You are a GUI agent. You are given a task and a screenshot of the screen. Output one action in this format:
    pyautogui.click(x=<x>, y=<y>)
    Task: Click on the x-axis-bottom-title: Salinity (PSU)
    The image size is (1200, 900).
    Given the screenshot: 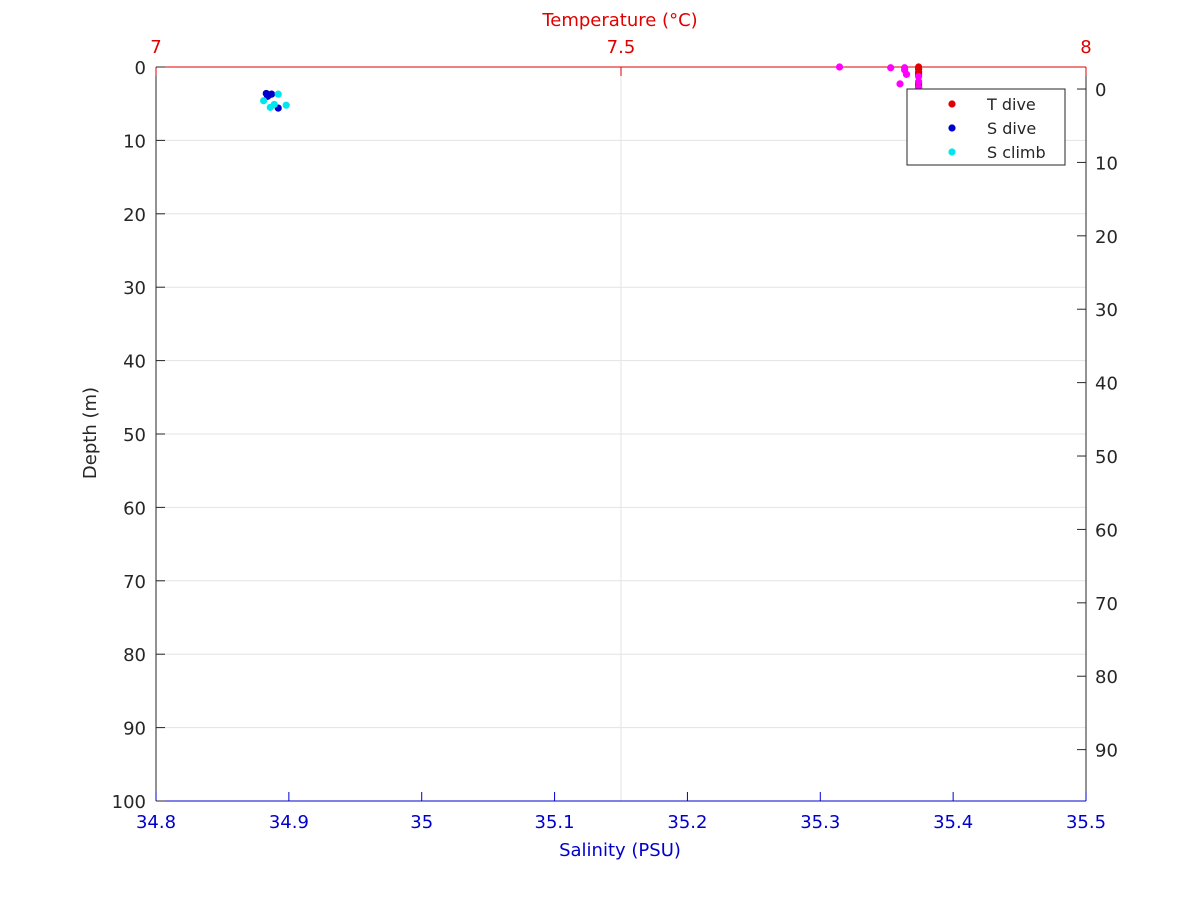 What is the action you would take?
    pyautogui.click(x=620, y=850)
    